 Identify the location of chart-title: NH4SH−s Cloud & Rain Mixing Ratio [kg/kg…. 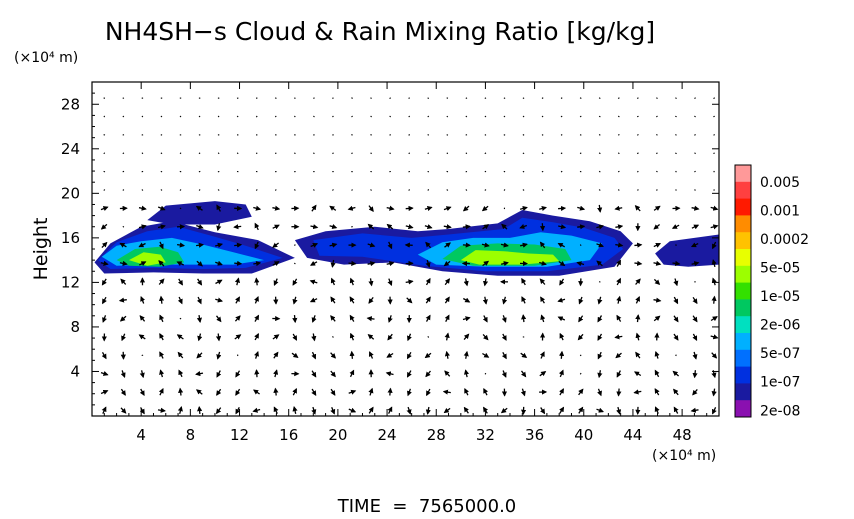
(380, 31).